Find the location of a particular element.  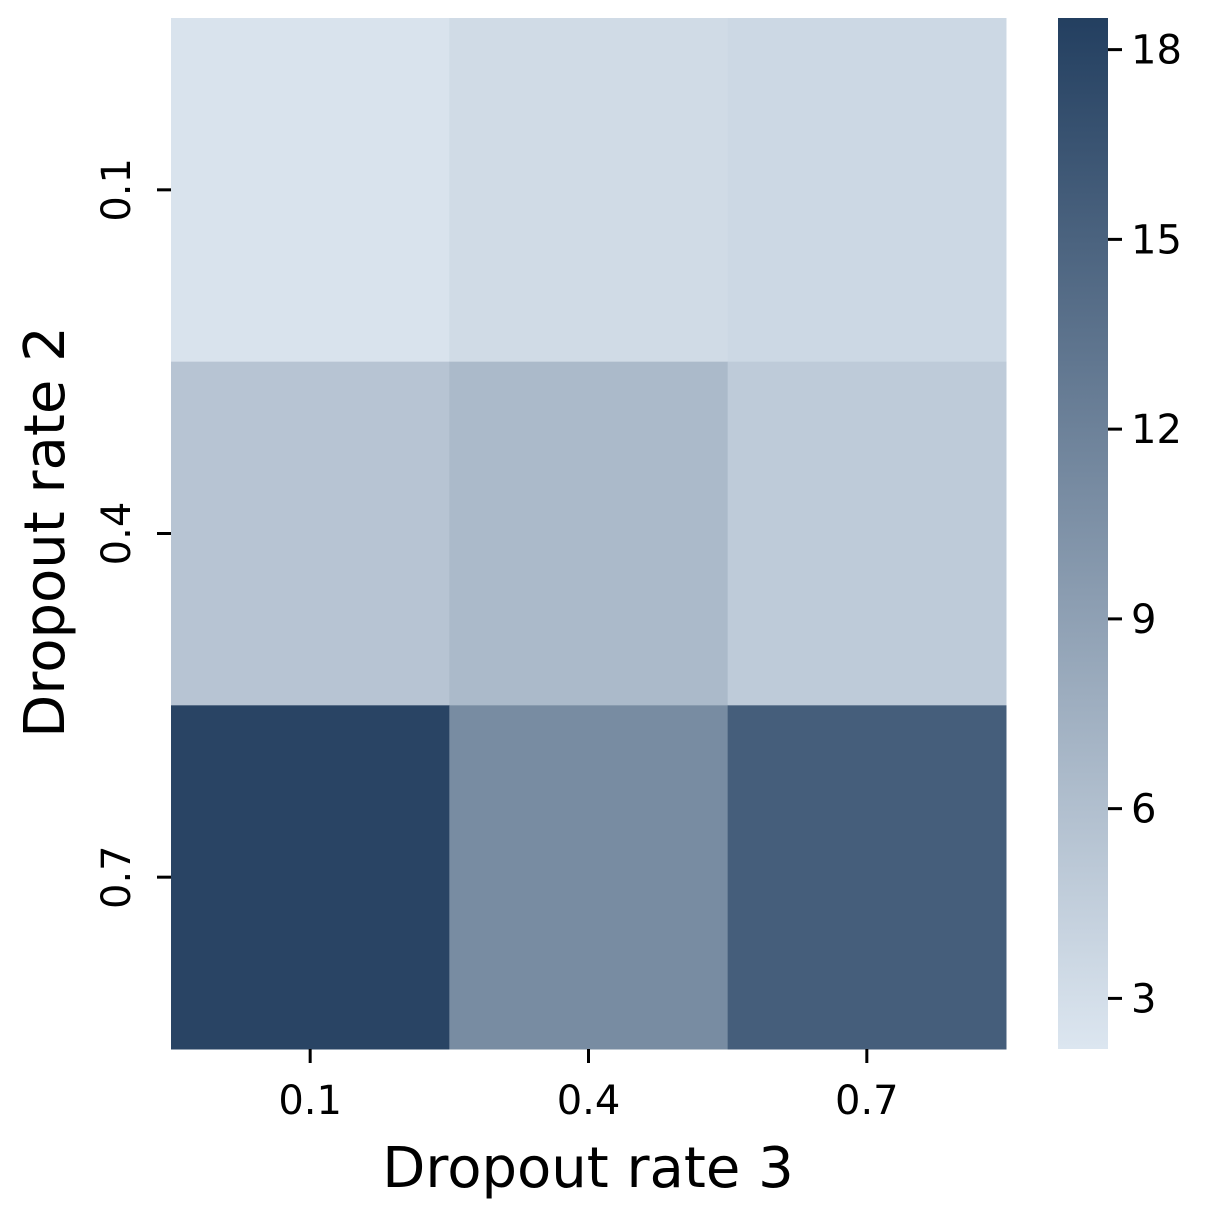

y-tick-label: 0.1 is located at coordinates (117, 190).